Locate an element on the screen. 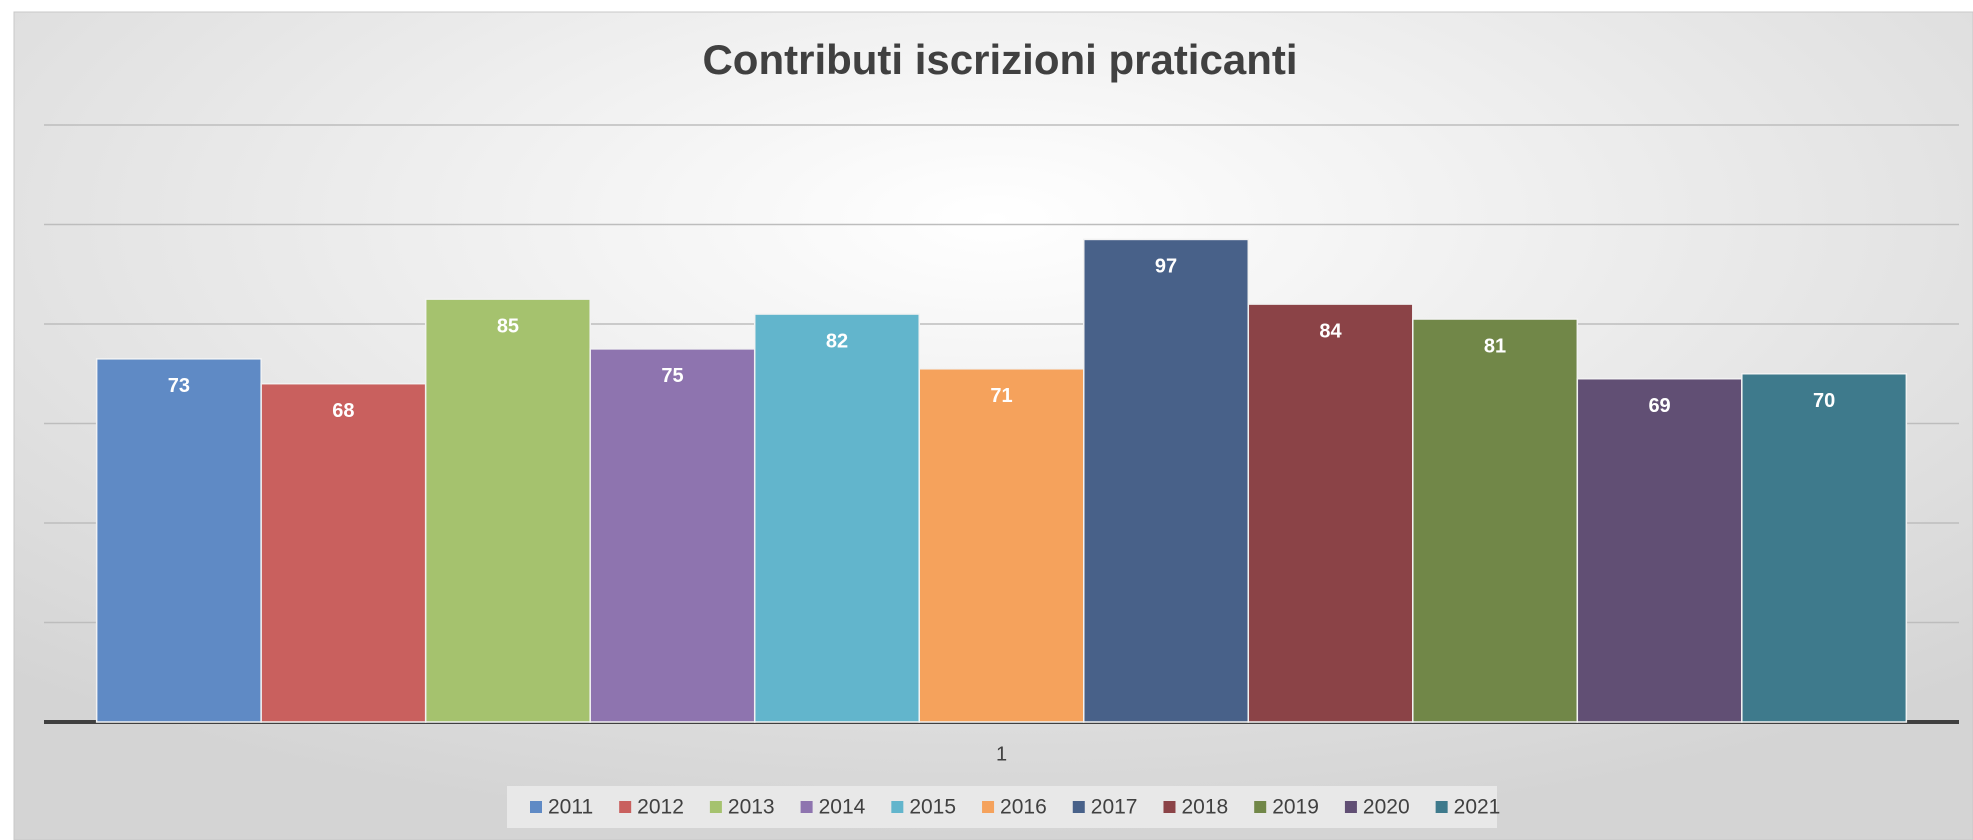  data-label: 81 is located at coordinates (1495, 346).